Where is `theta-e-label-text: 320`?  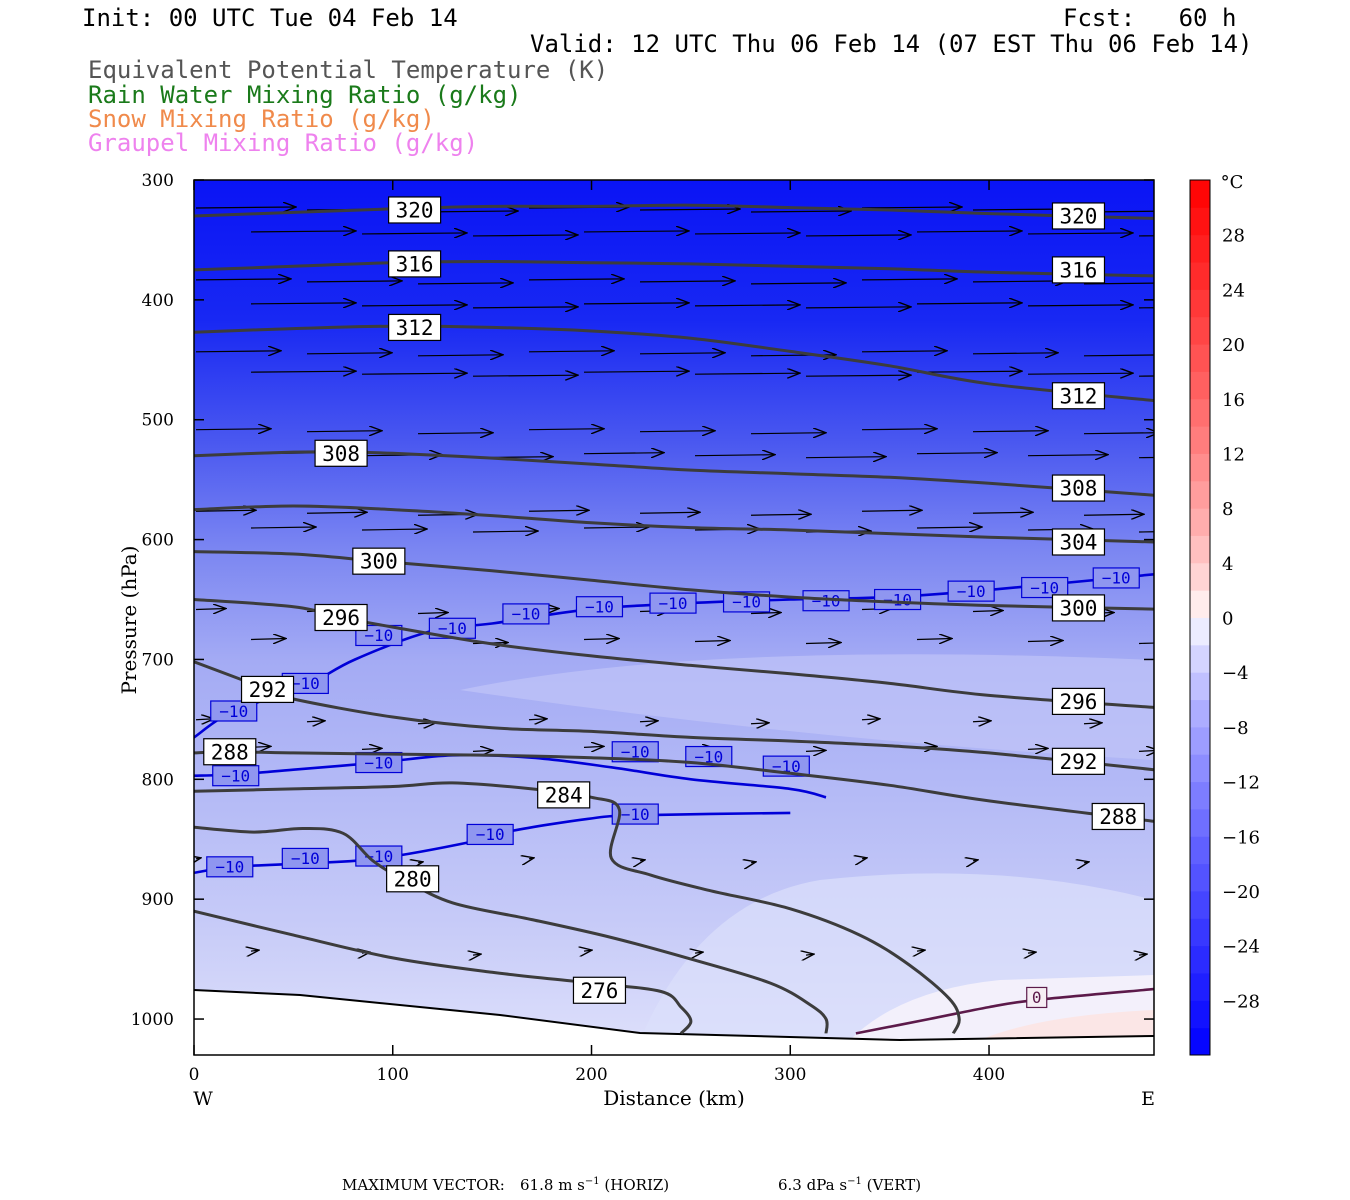
theta-e-label-text: 320 is located at coordinates (415, 211).